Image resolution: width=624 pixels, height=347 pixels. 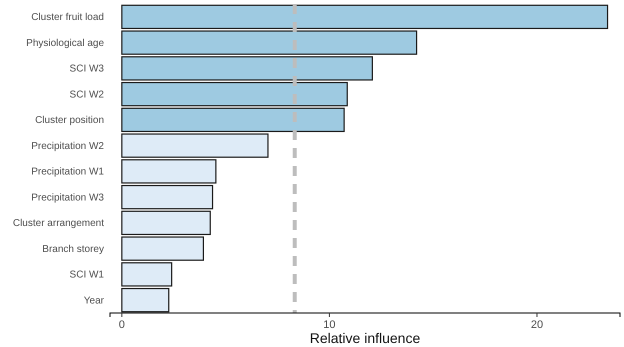 I want to click on x-tick-label: 0, so click(x=121, y=324).